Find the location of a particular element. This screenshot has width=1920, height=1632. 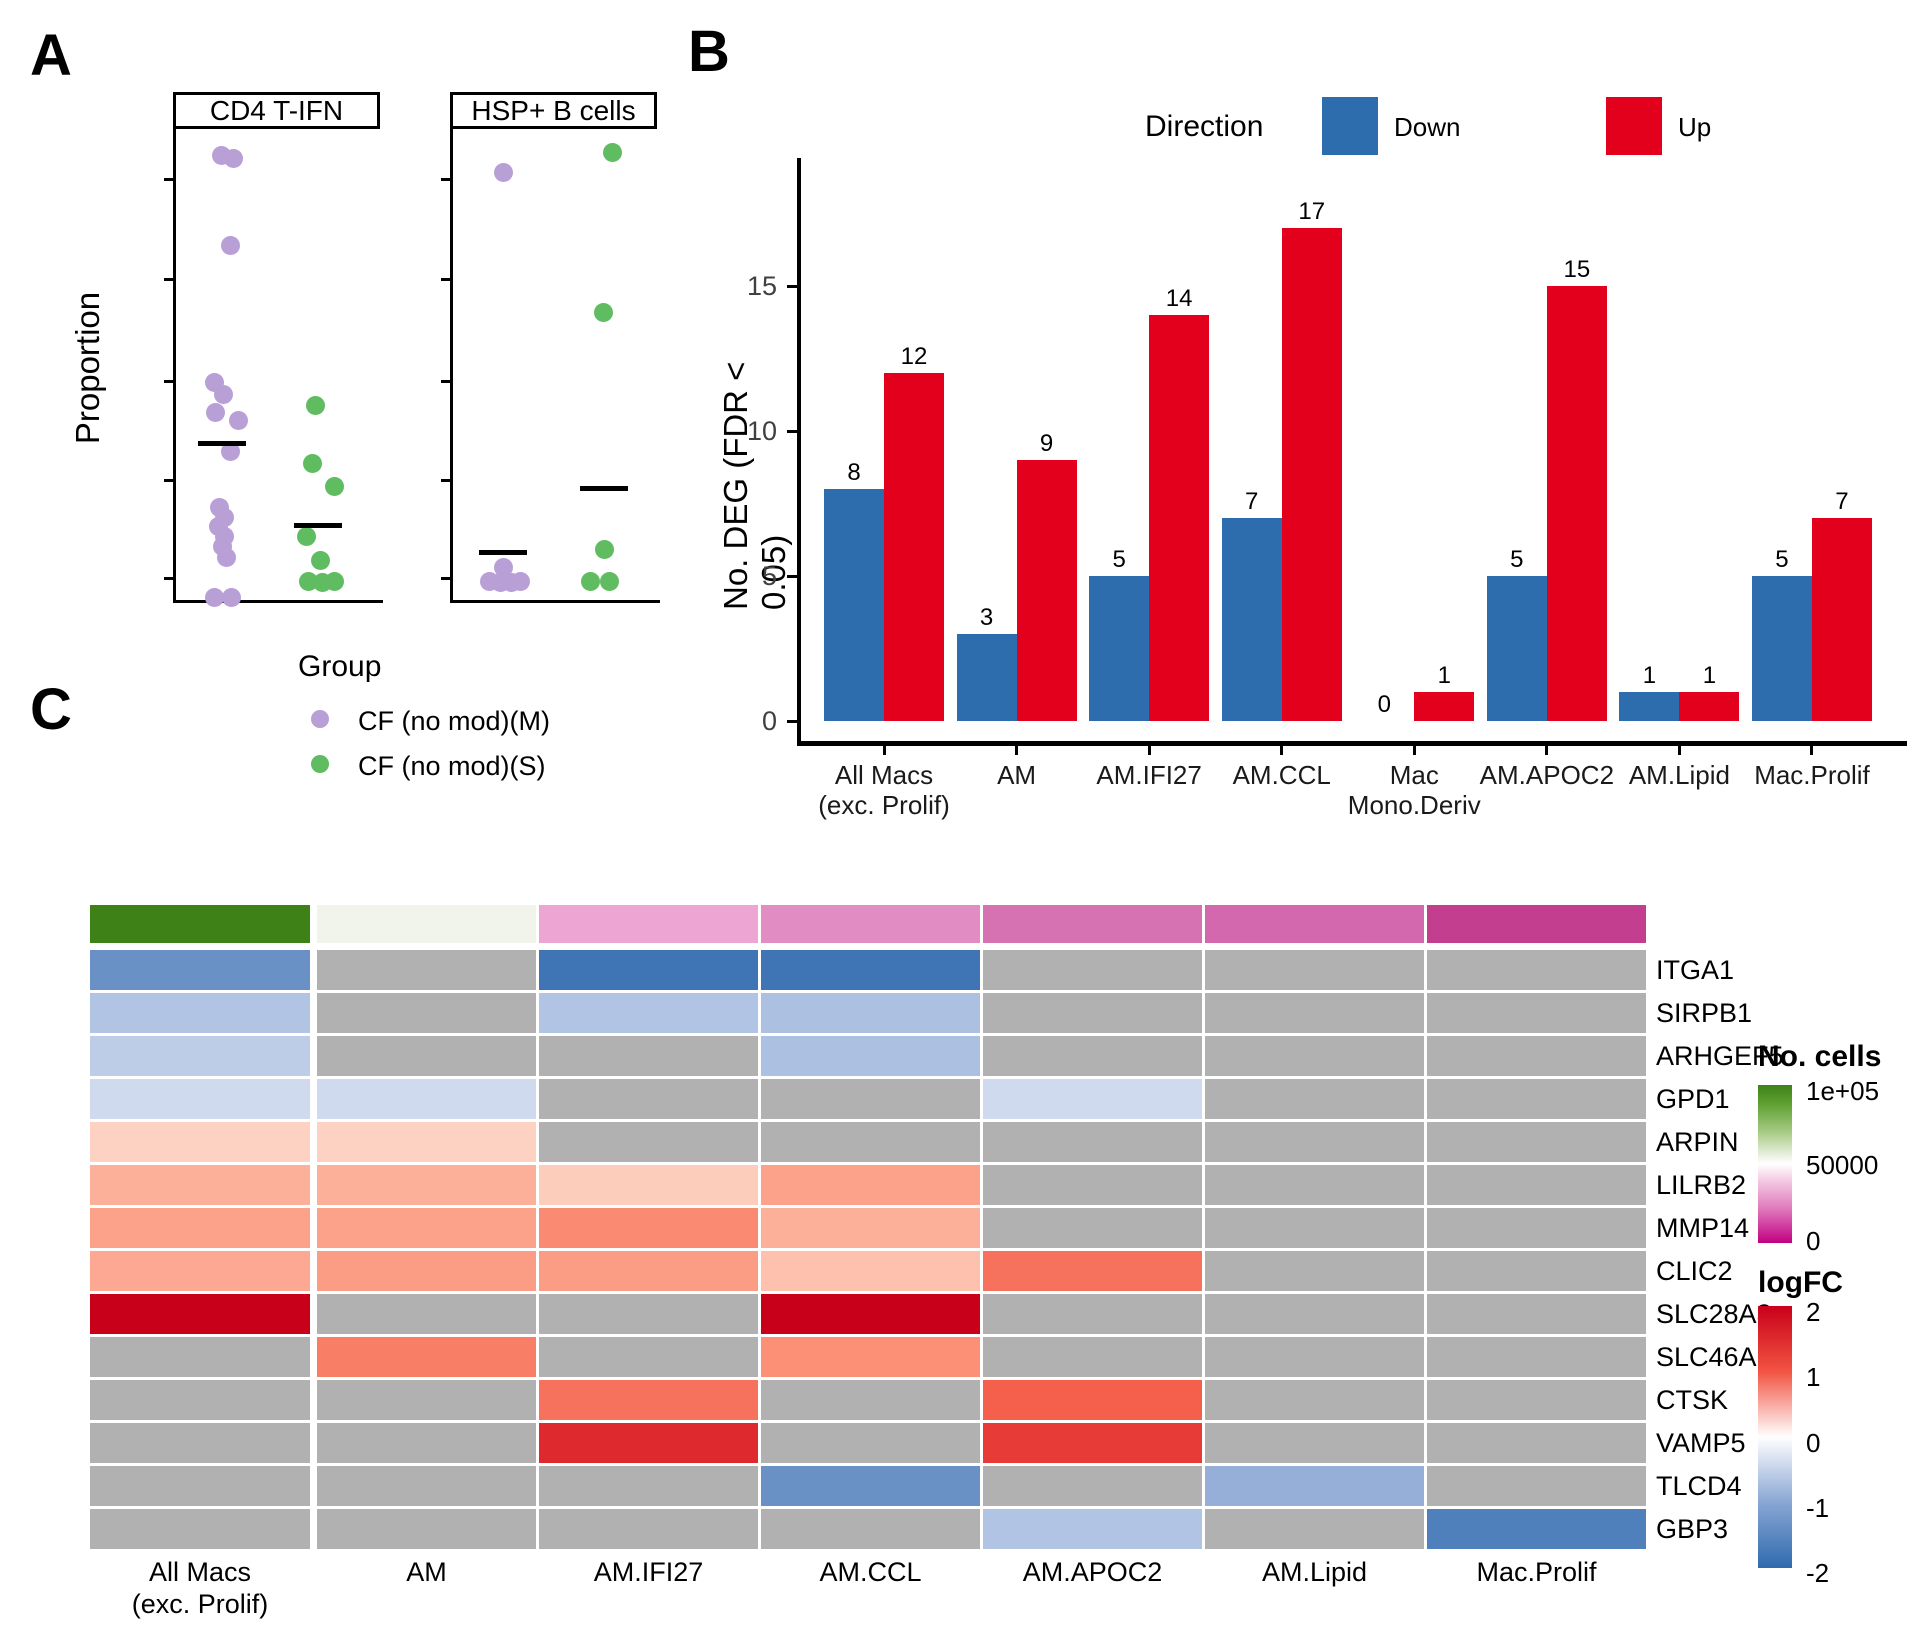

bar-down-value-5: 5 is located at coordinates (1517, 559).